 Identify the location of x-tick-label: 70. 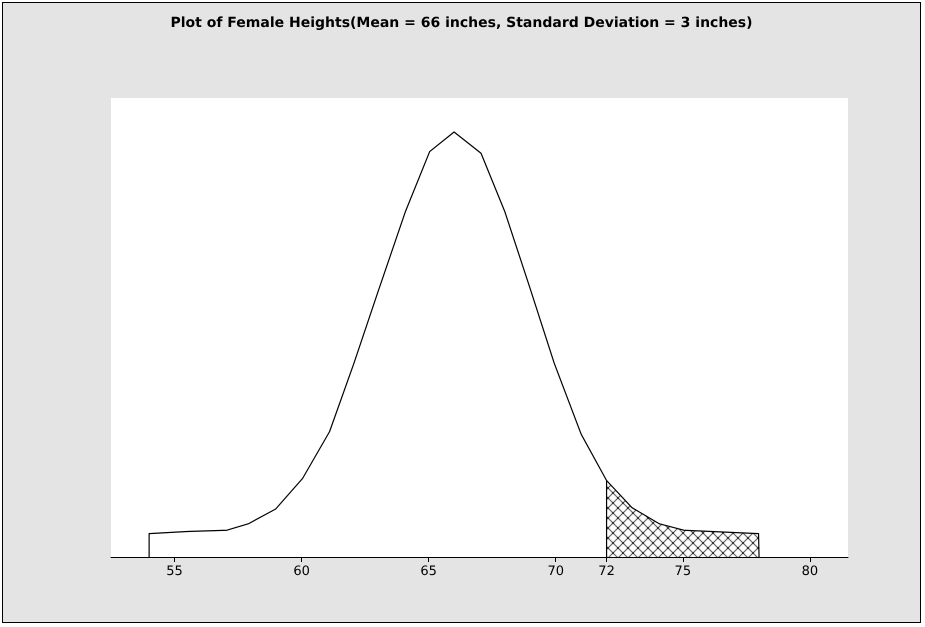
(555, 571).